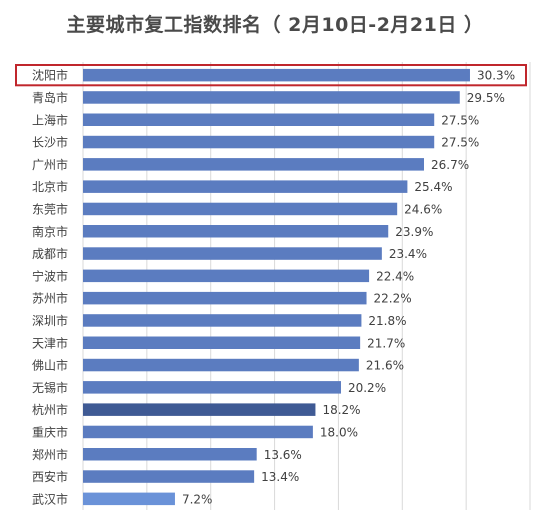 The width and height of the screenshot is (550, 522). I want to click on value-label: 21.8%, so click(387, 321).